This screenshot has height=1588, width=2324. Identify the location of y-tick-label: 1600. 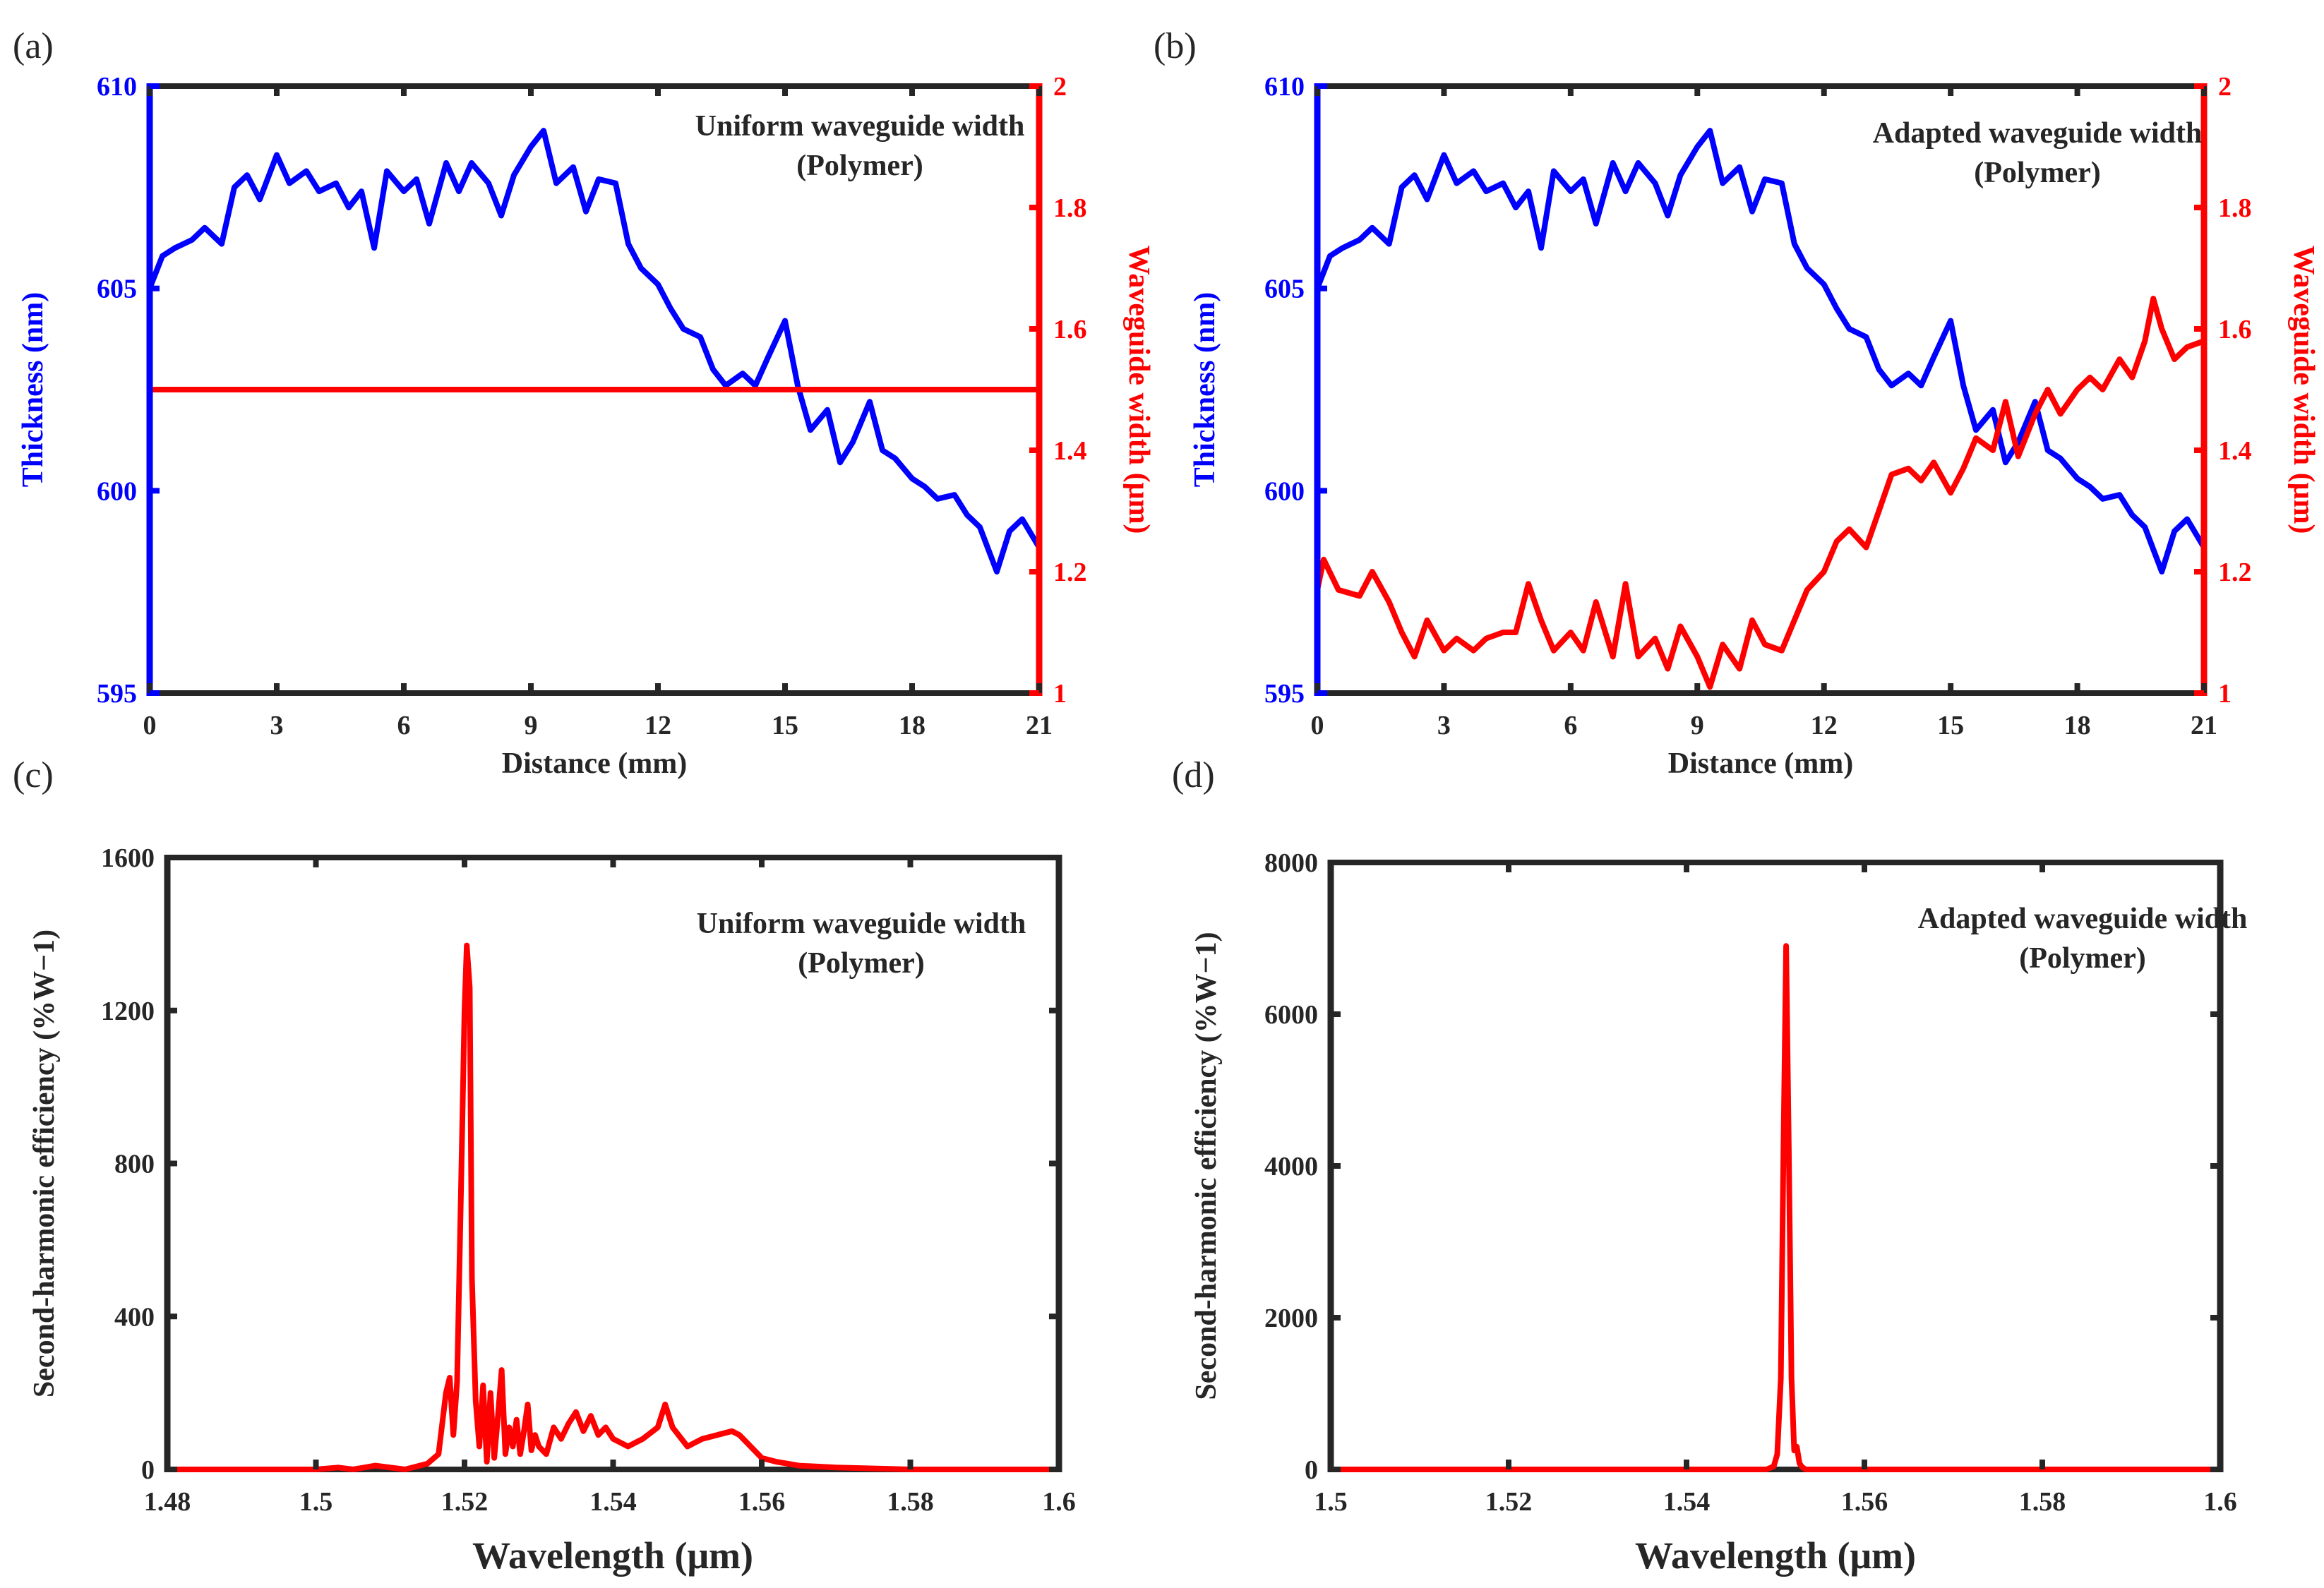
(128, 858).